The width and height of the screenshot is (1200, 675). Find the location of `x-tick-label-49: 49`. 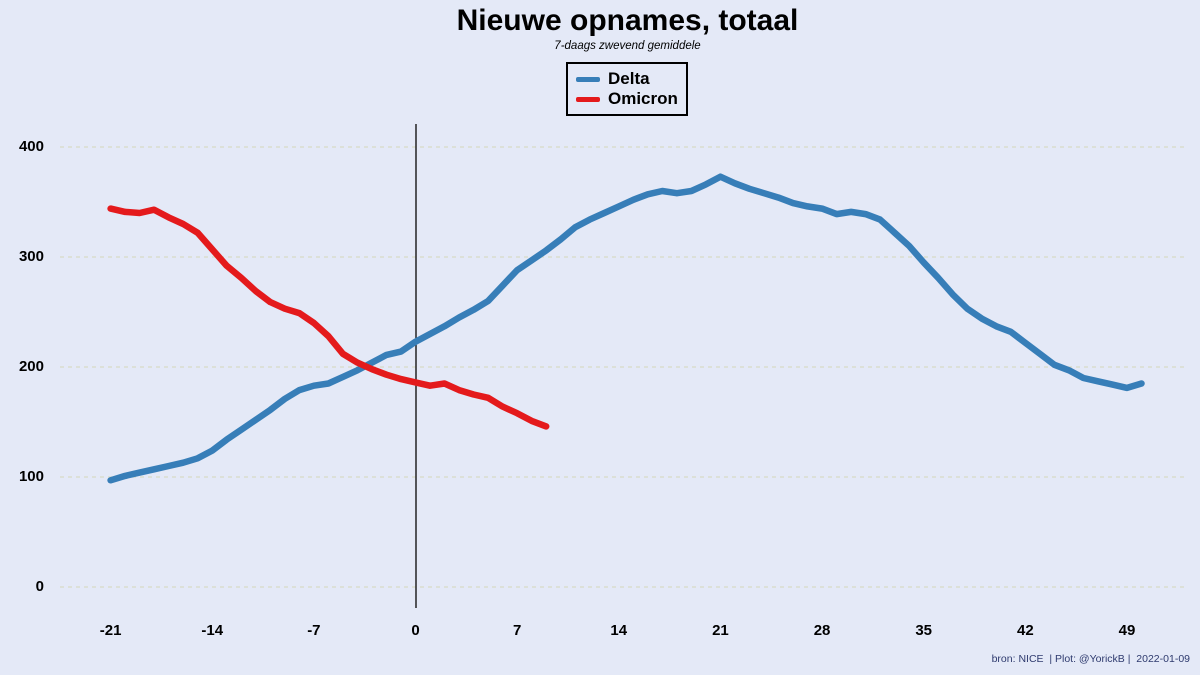

x-tick-label-49: 49 is located at coordinates (1127, 630).